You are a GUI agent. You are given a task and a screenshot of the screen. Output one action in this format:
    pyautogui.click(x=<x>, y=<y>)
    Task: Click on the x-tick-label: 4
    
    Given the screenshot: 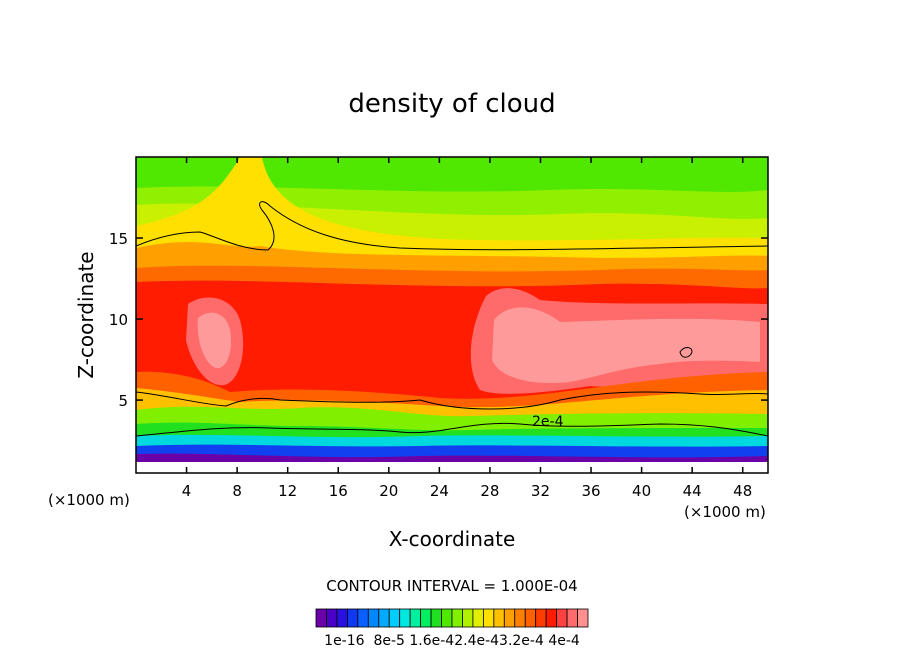 What is the action you would take?
    pyautogui.click(x=187, y=491)
    